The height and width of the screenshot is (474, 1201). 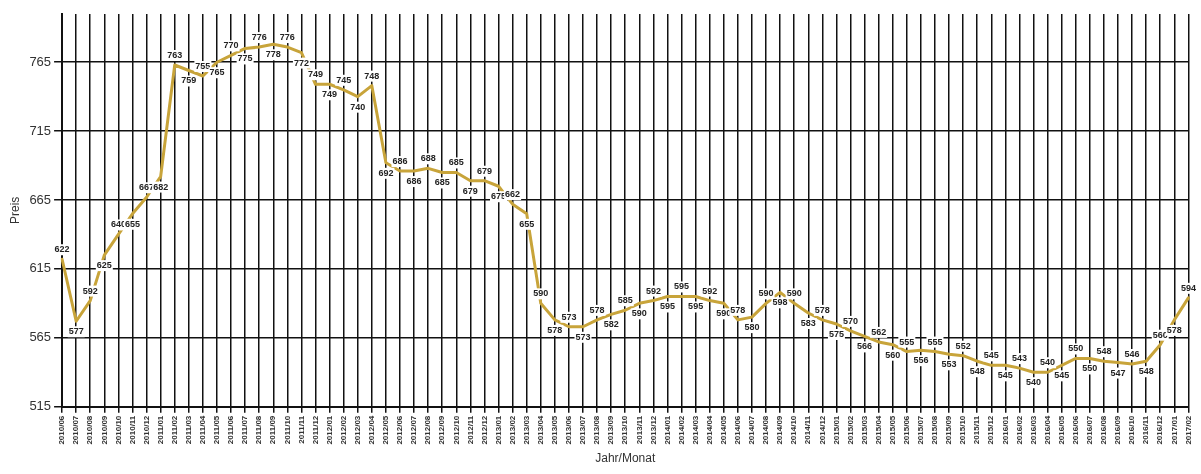 I want to click on x-tick-label: 2015/07, so click(x=921, y=430).